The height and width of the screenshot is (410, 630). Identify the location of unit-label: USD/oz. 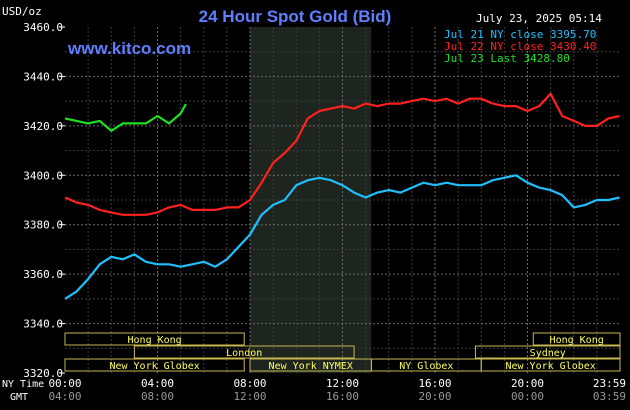
(22, 11).